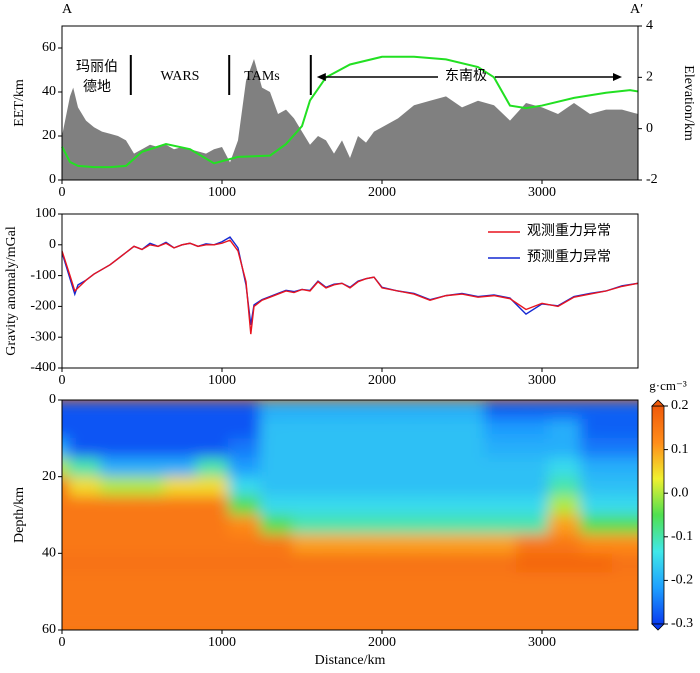 Image resolution: width=700 pixels, height=673 pixels. Describe the element at coordinates (43, 275) in the screenshot. I see `y-tick-label: -100` at that location.